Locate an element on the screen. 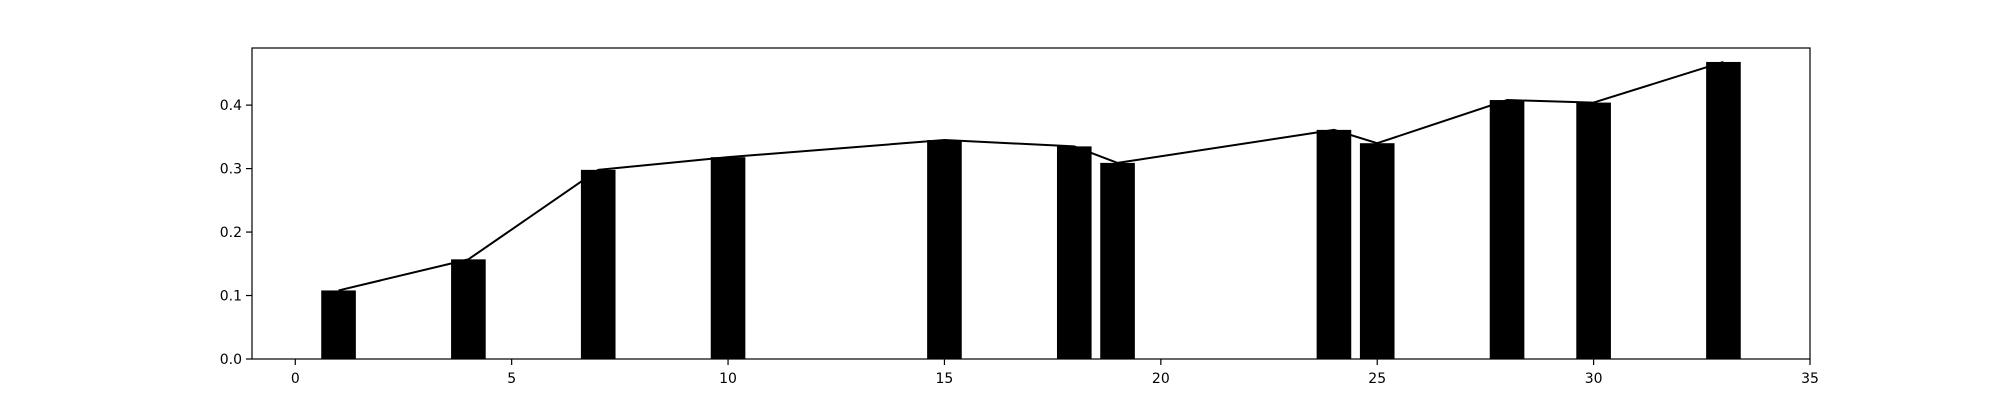 The image size is (2000, 400). x-tick-label: 5 is located at coordinates (511, 379).